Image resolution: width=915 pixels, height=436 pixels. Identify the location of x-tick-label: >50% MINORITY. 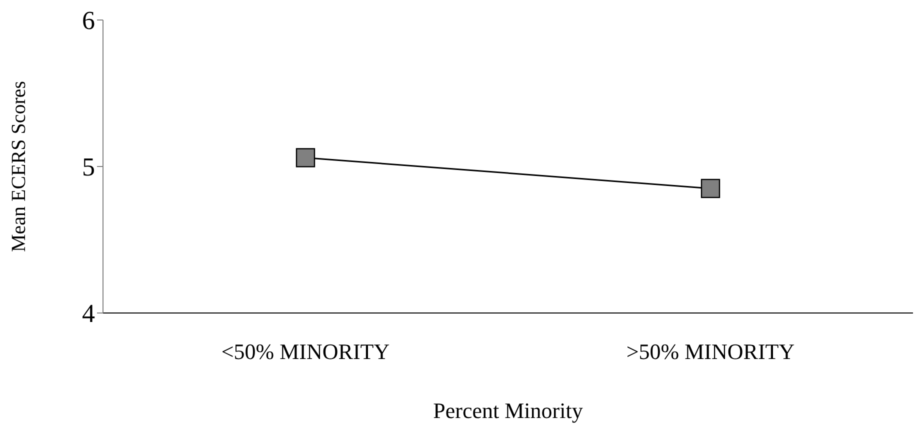
(710, 351).